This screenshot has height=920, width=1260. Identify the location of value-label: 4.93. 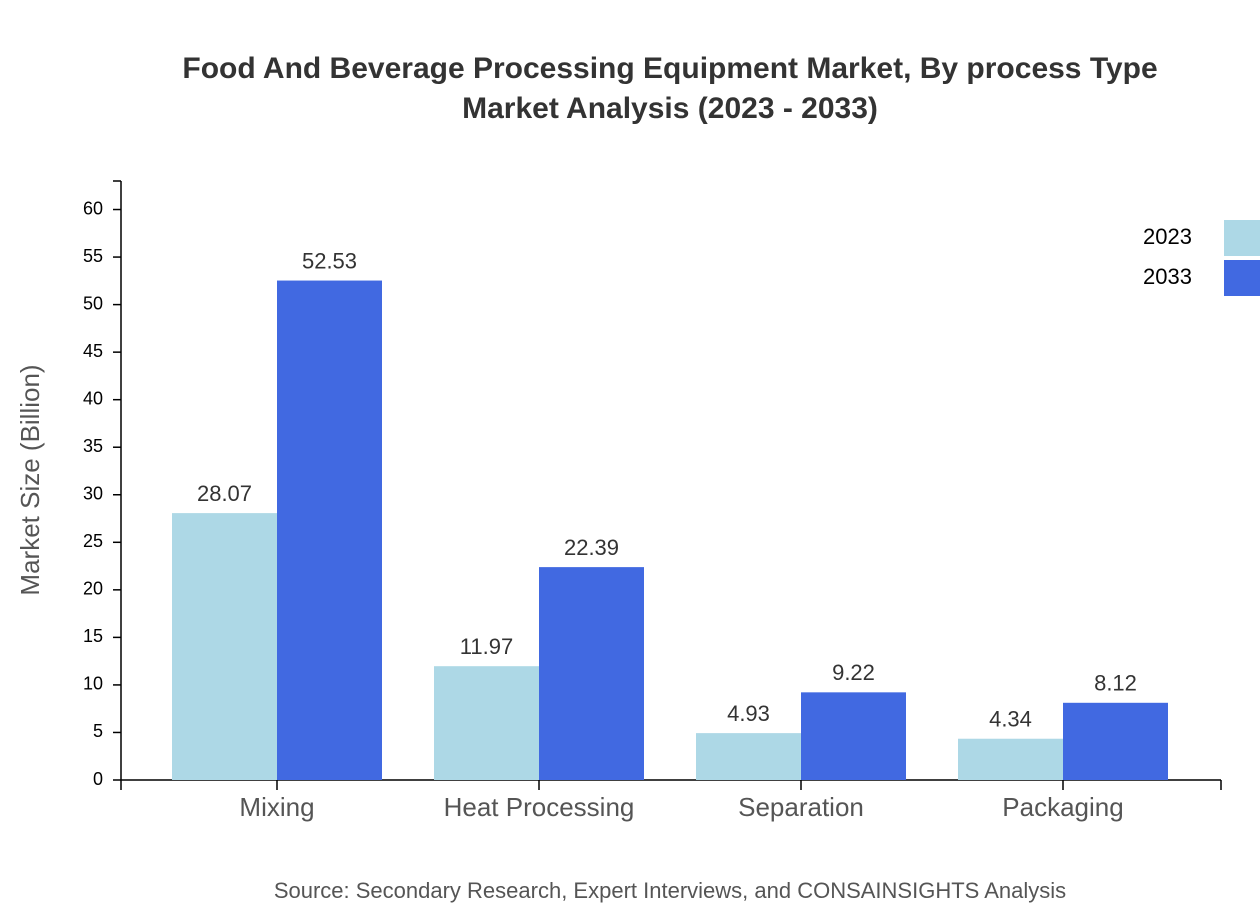
(748, 713).